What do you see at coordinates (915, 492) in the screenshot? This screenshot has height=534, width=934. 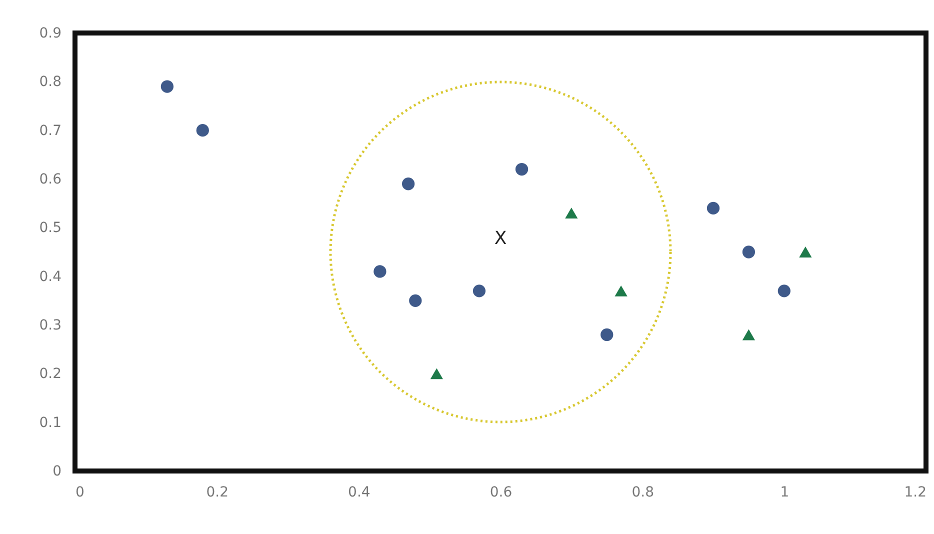 I see `x-tick-label: 1.2` at bounding box center [915, 492].